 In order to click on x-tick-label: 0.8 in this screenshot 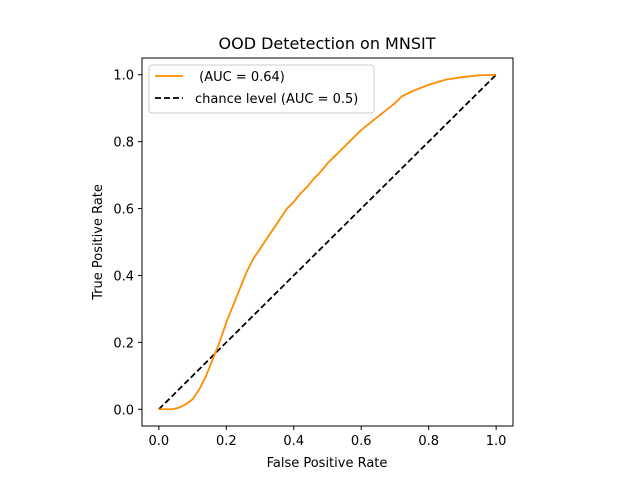, I will do `click(428, 441)`.